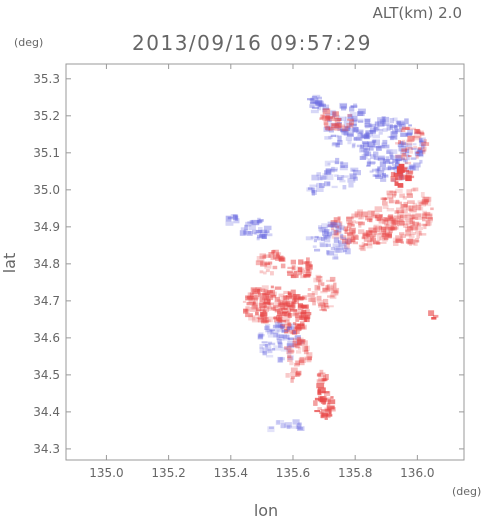 Image resolution: width=491 pixels, height=521 pixels. I want to click on x-tick-label: 136.0, so click(417, 473).